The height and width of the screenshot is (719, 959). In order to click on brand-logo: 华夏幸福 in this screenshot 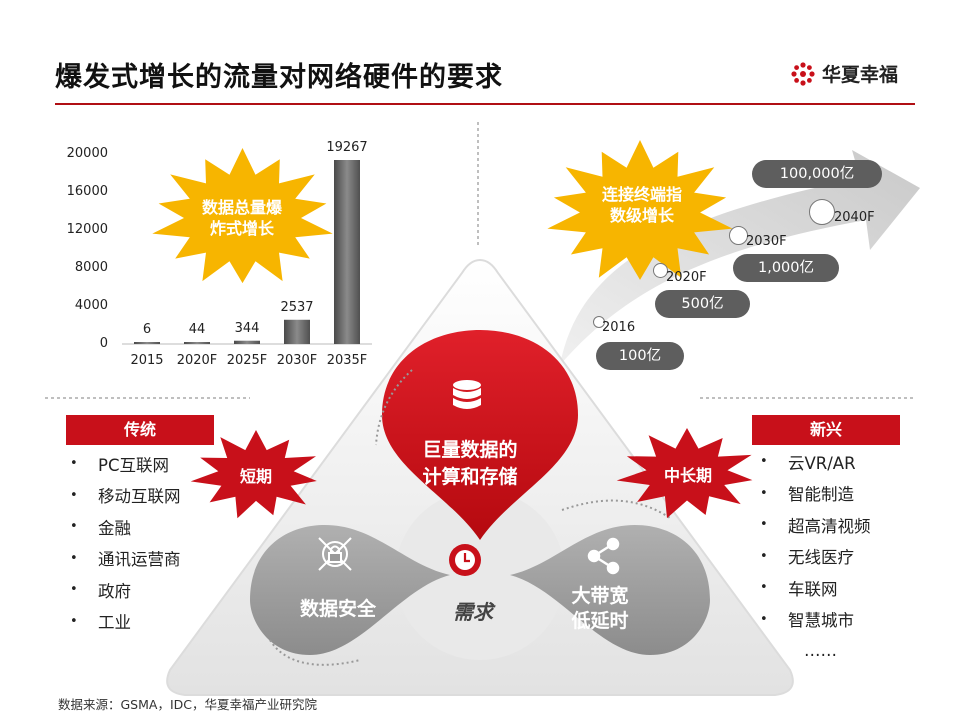, I will do `click(844, 73)`.